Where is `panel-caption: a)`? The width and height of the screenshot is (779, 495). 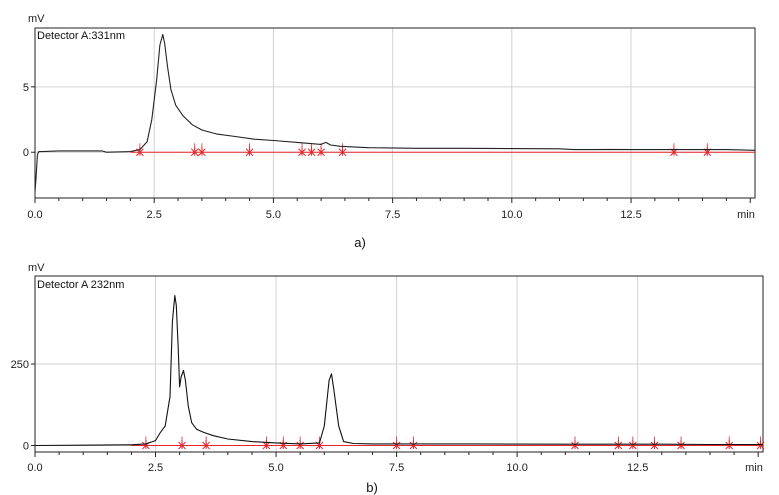
panel-caption: a) is located at coordinates (360, 242).